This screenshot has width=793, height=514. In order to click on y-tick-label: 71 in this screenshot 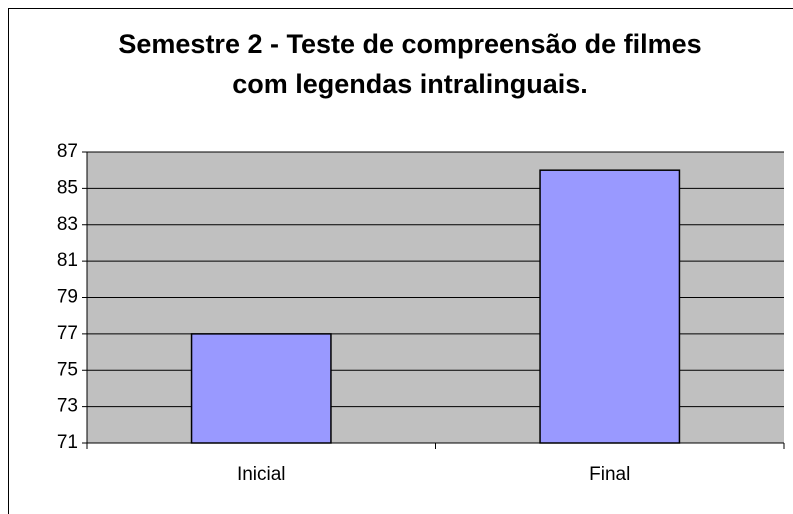, I will do `click(67, 442)`.